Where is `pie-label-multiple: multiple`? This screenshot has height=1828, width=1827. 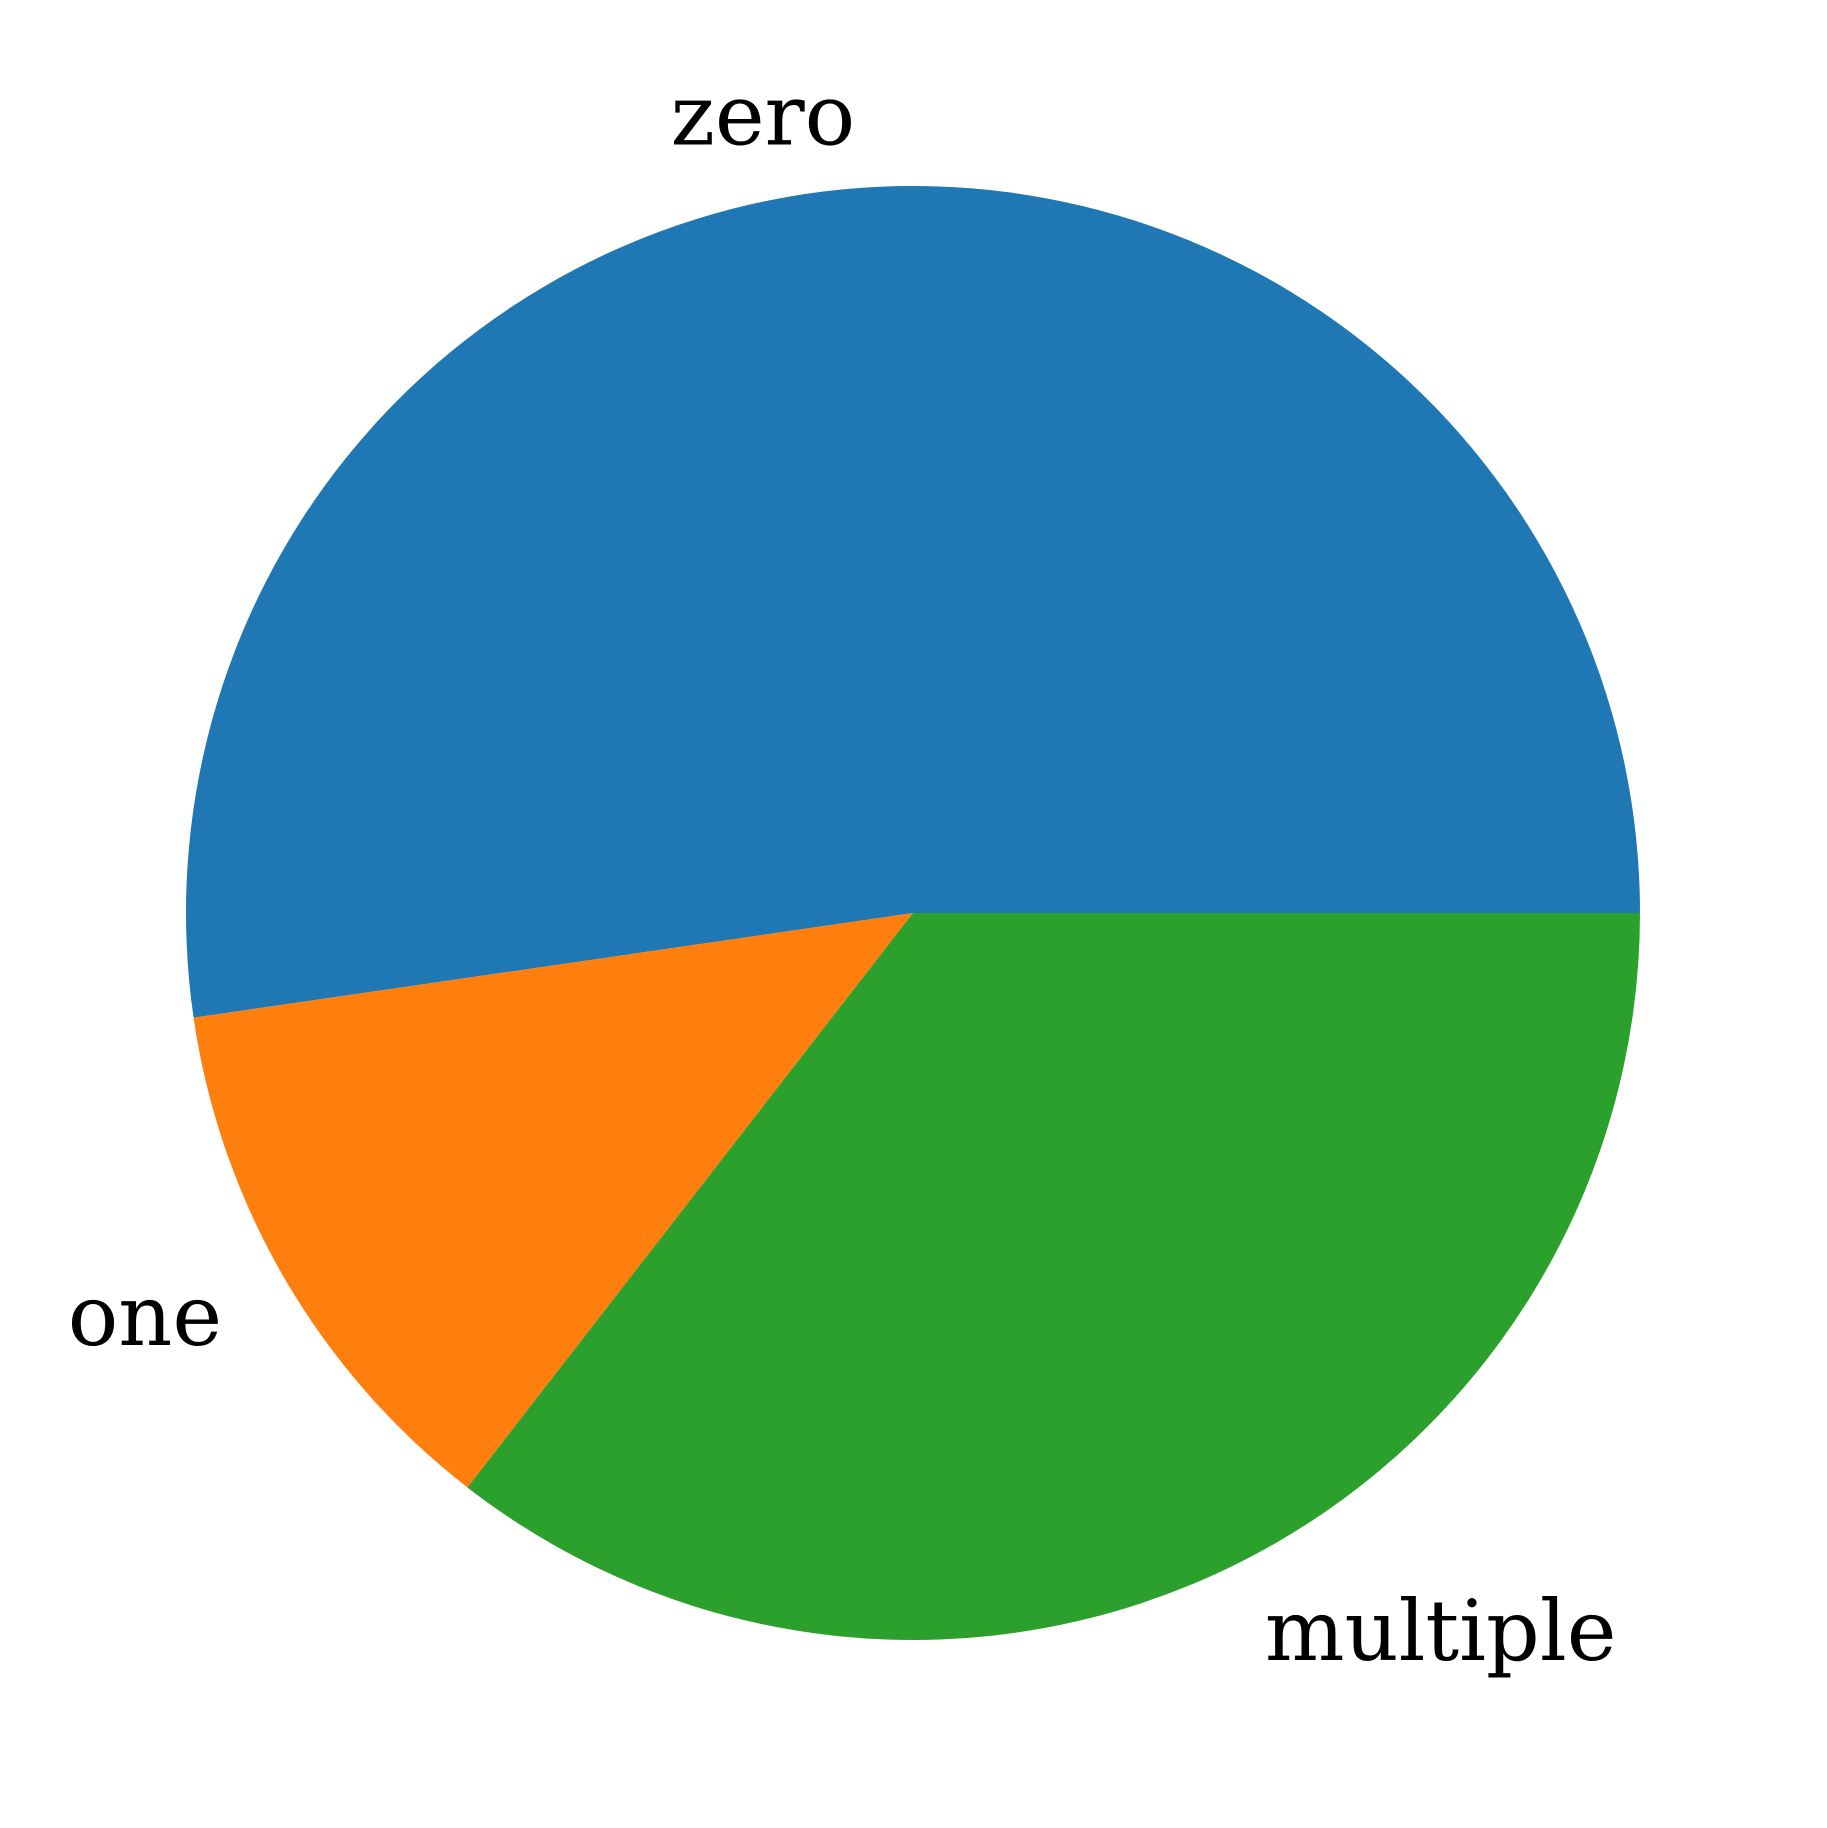
pie-label-multiple: multiple is located at coordinates (1441, 1631).